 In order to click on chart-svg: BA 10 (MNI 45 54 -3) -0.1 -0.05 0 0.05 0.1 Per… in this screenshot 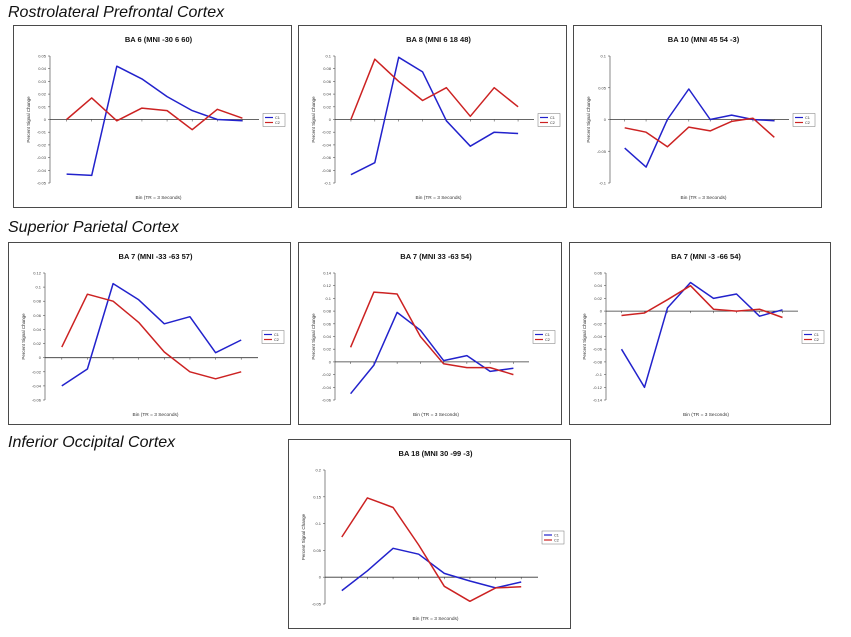, I will do `click(701, 118)`.